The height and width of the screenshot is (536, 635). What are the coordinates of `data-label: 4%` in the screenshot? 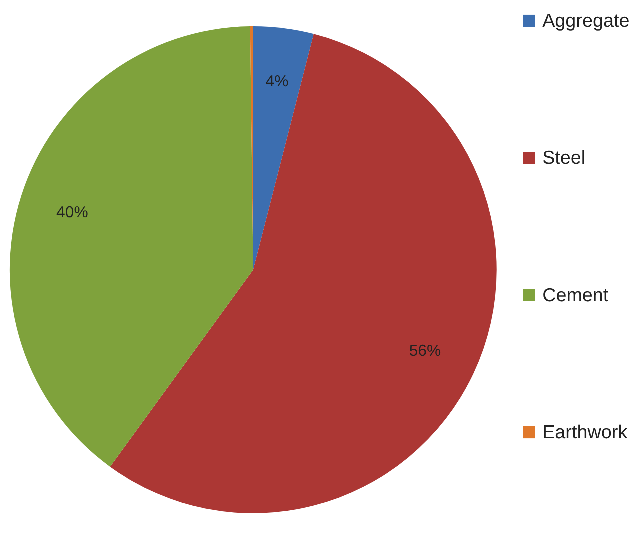 It's located at (277, 82).